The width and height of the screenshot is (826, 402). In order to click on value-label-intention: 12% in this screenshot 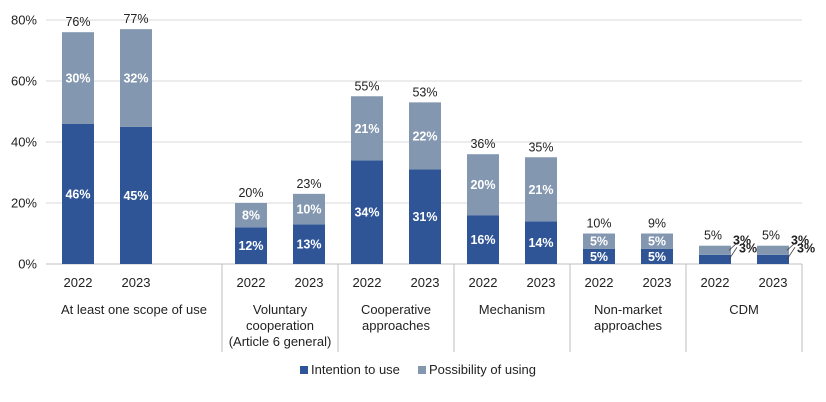, I will do `click(250, 246)`.